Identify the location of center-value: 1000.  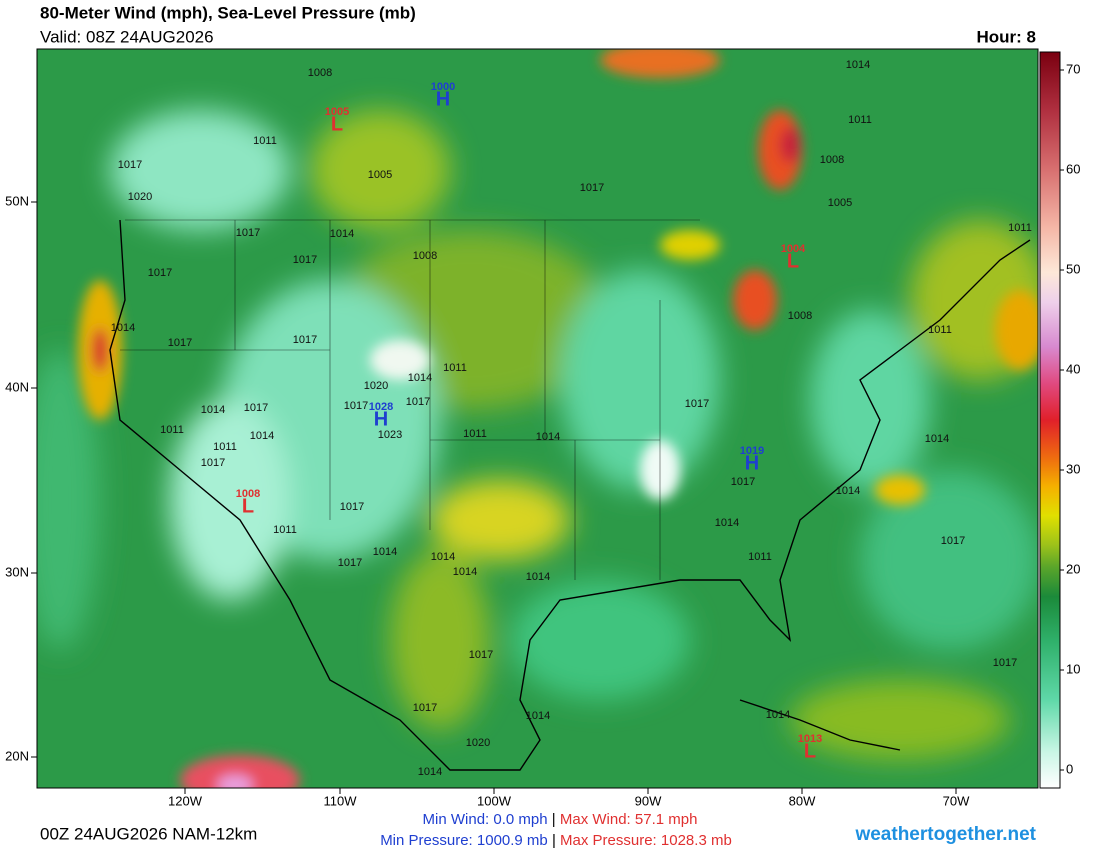
(443, 87).